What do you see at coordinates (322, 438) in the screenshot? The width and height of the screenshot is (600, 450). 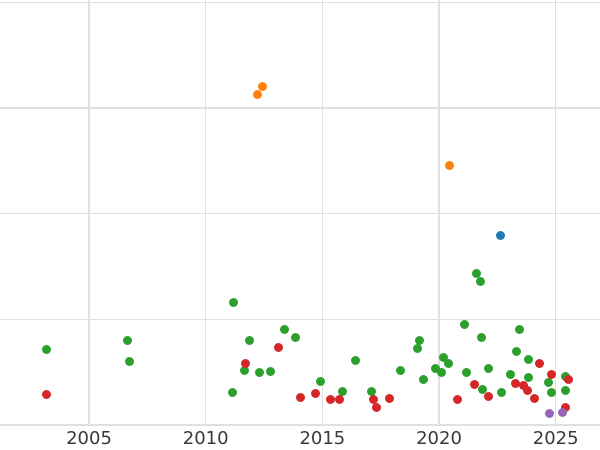 I see `x-tick-label: 2015` at bounding box center [322, 438].